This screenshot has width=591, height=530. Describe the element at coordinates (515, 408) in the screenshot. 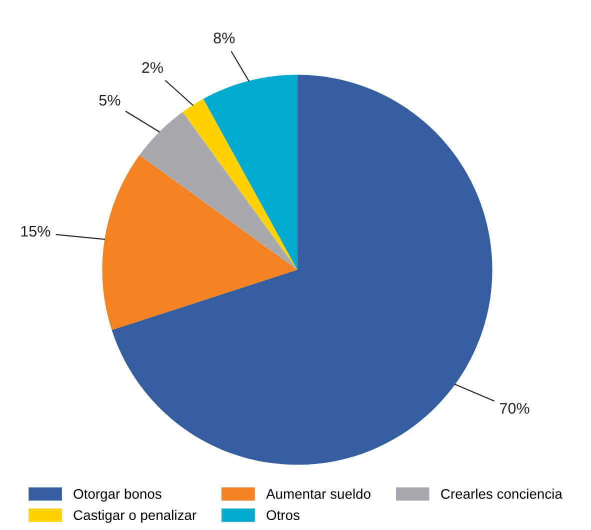

I see `data-label: 70%` at that location.